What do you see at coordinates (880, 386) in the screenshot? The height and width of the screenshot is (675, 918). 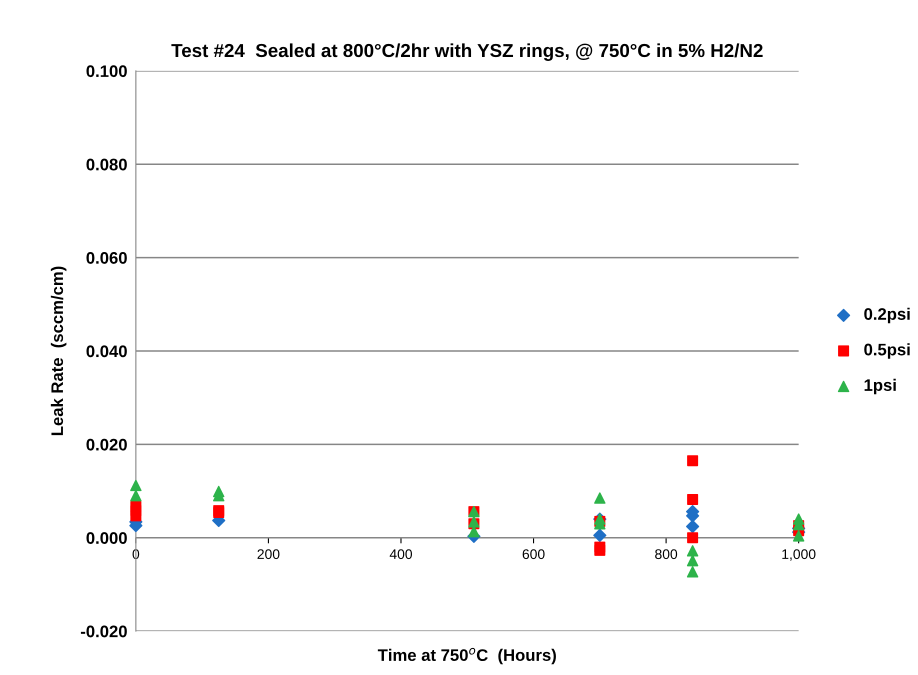 I see `legend-label: 1psi` at bounding box center [880, 386].